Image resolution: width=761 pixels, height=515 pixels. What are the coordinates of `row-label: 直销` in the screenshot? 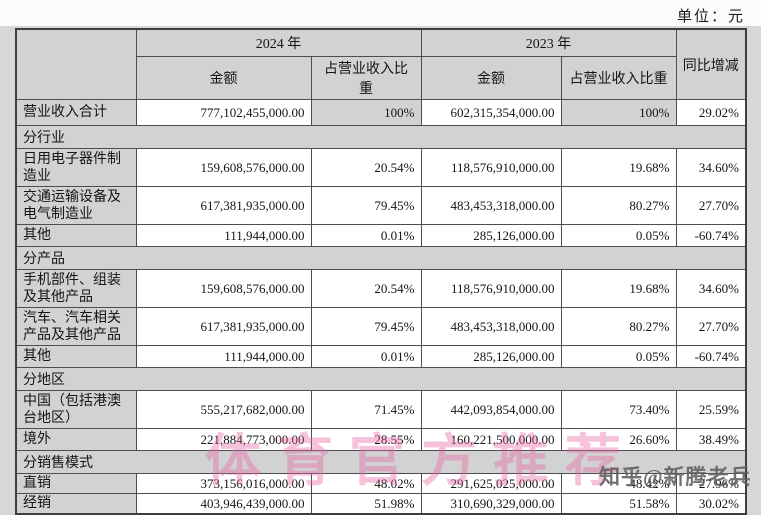 It's located at (76, 483).